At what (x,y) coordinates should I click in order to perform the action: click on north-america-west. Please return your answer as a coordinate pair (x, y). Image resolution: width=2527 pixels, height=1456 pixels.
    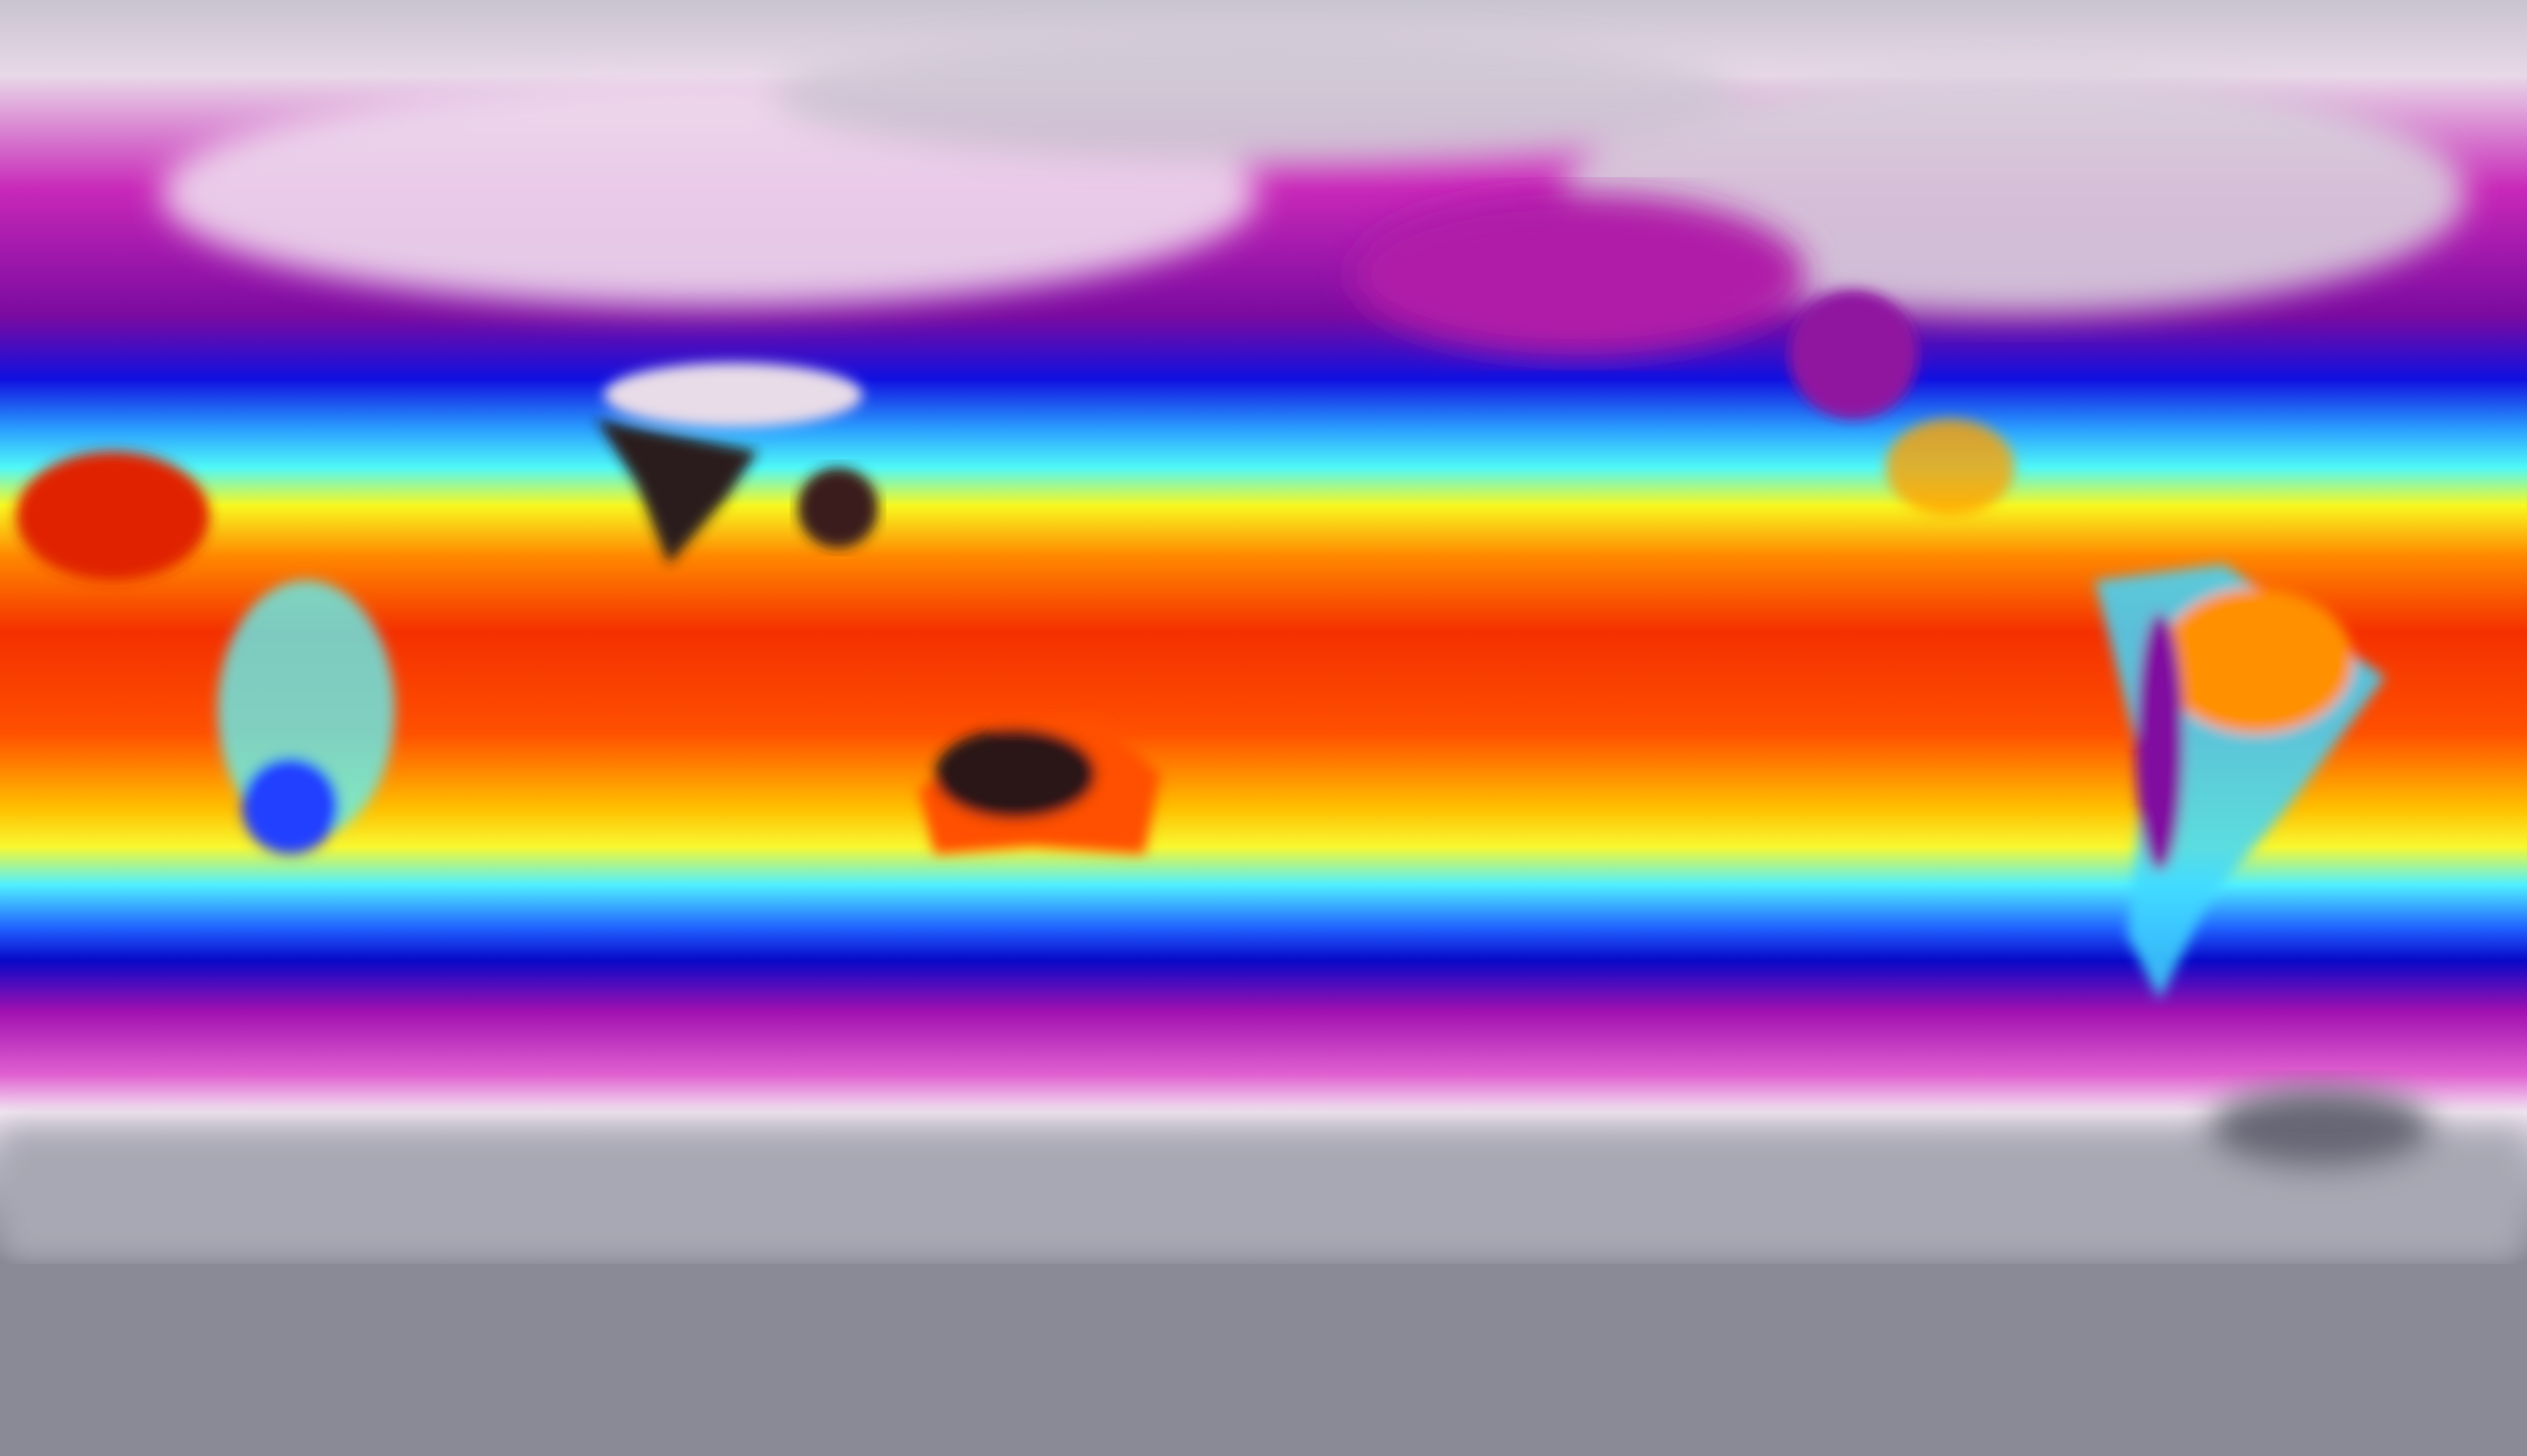
    Looking at the image, I should click on (1902, 403).